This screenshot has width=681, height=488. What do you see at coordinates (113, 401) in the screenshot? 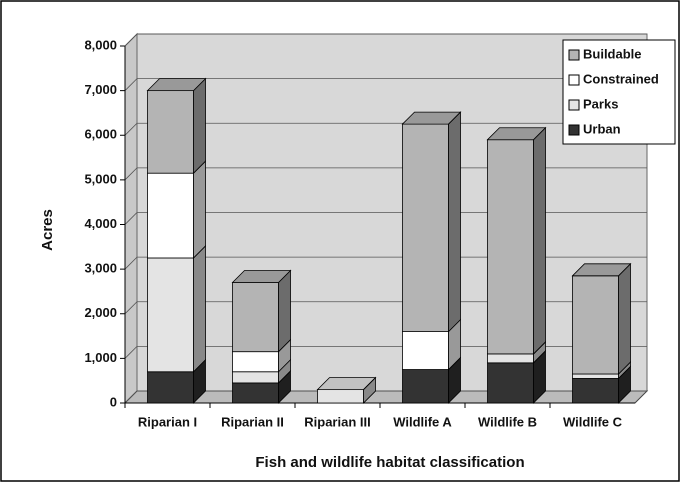
I see `y-tick-label: 0` at bounding box center [113, 401].